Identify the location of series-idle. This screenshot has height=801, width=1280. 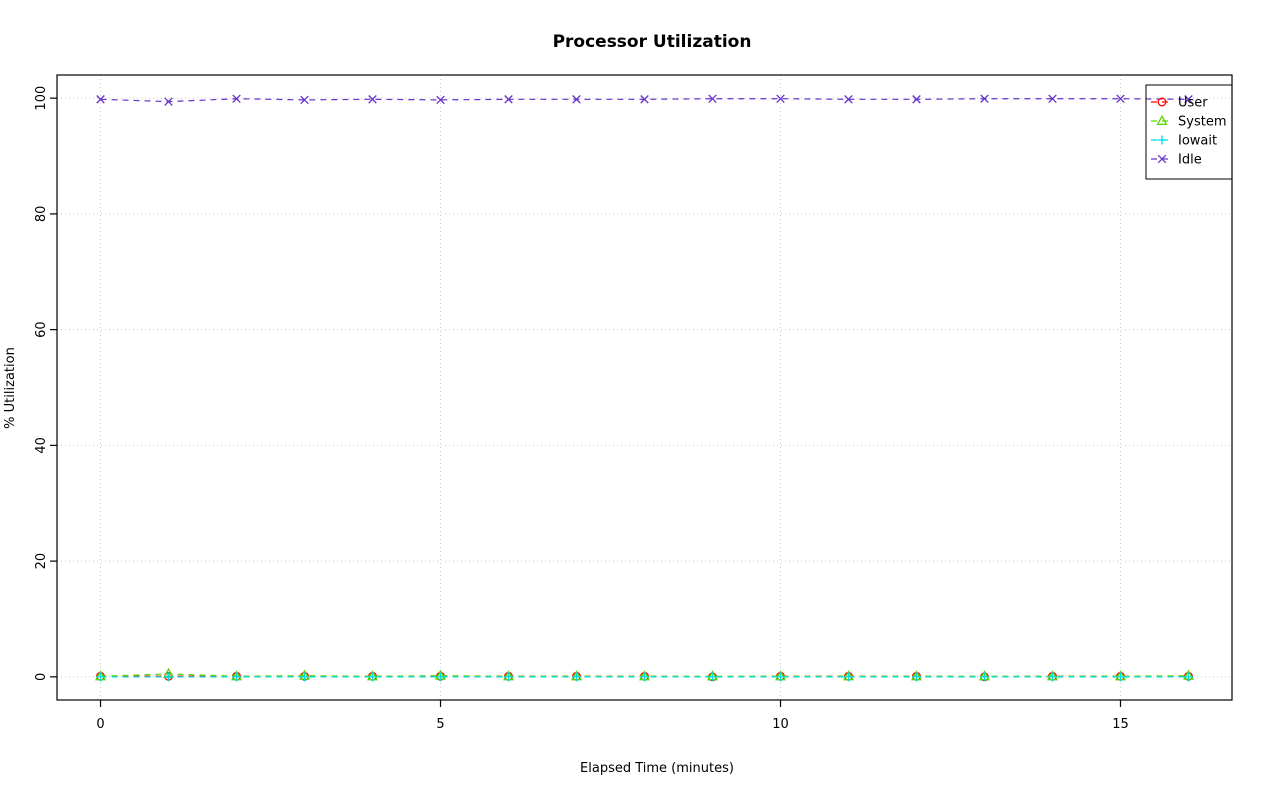
(644, 100).